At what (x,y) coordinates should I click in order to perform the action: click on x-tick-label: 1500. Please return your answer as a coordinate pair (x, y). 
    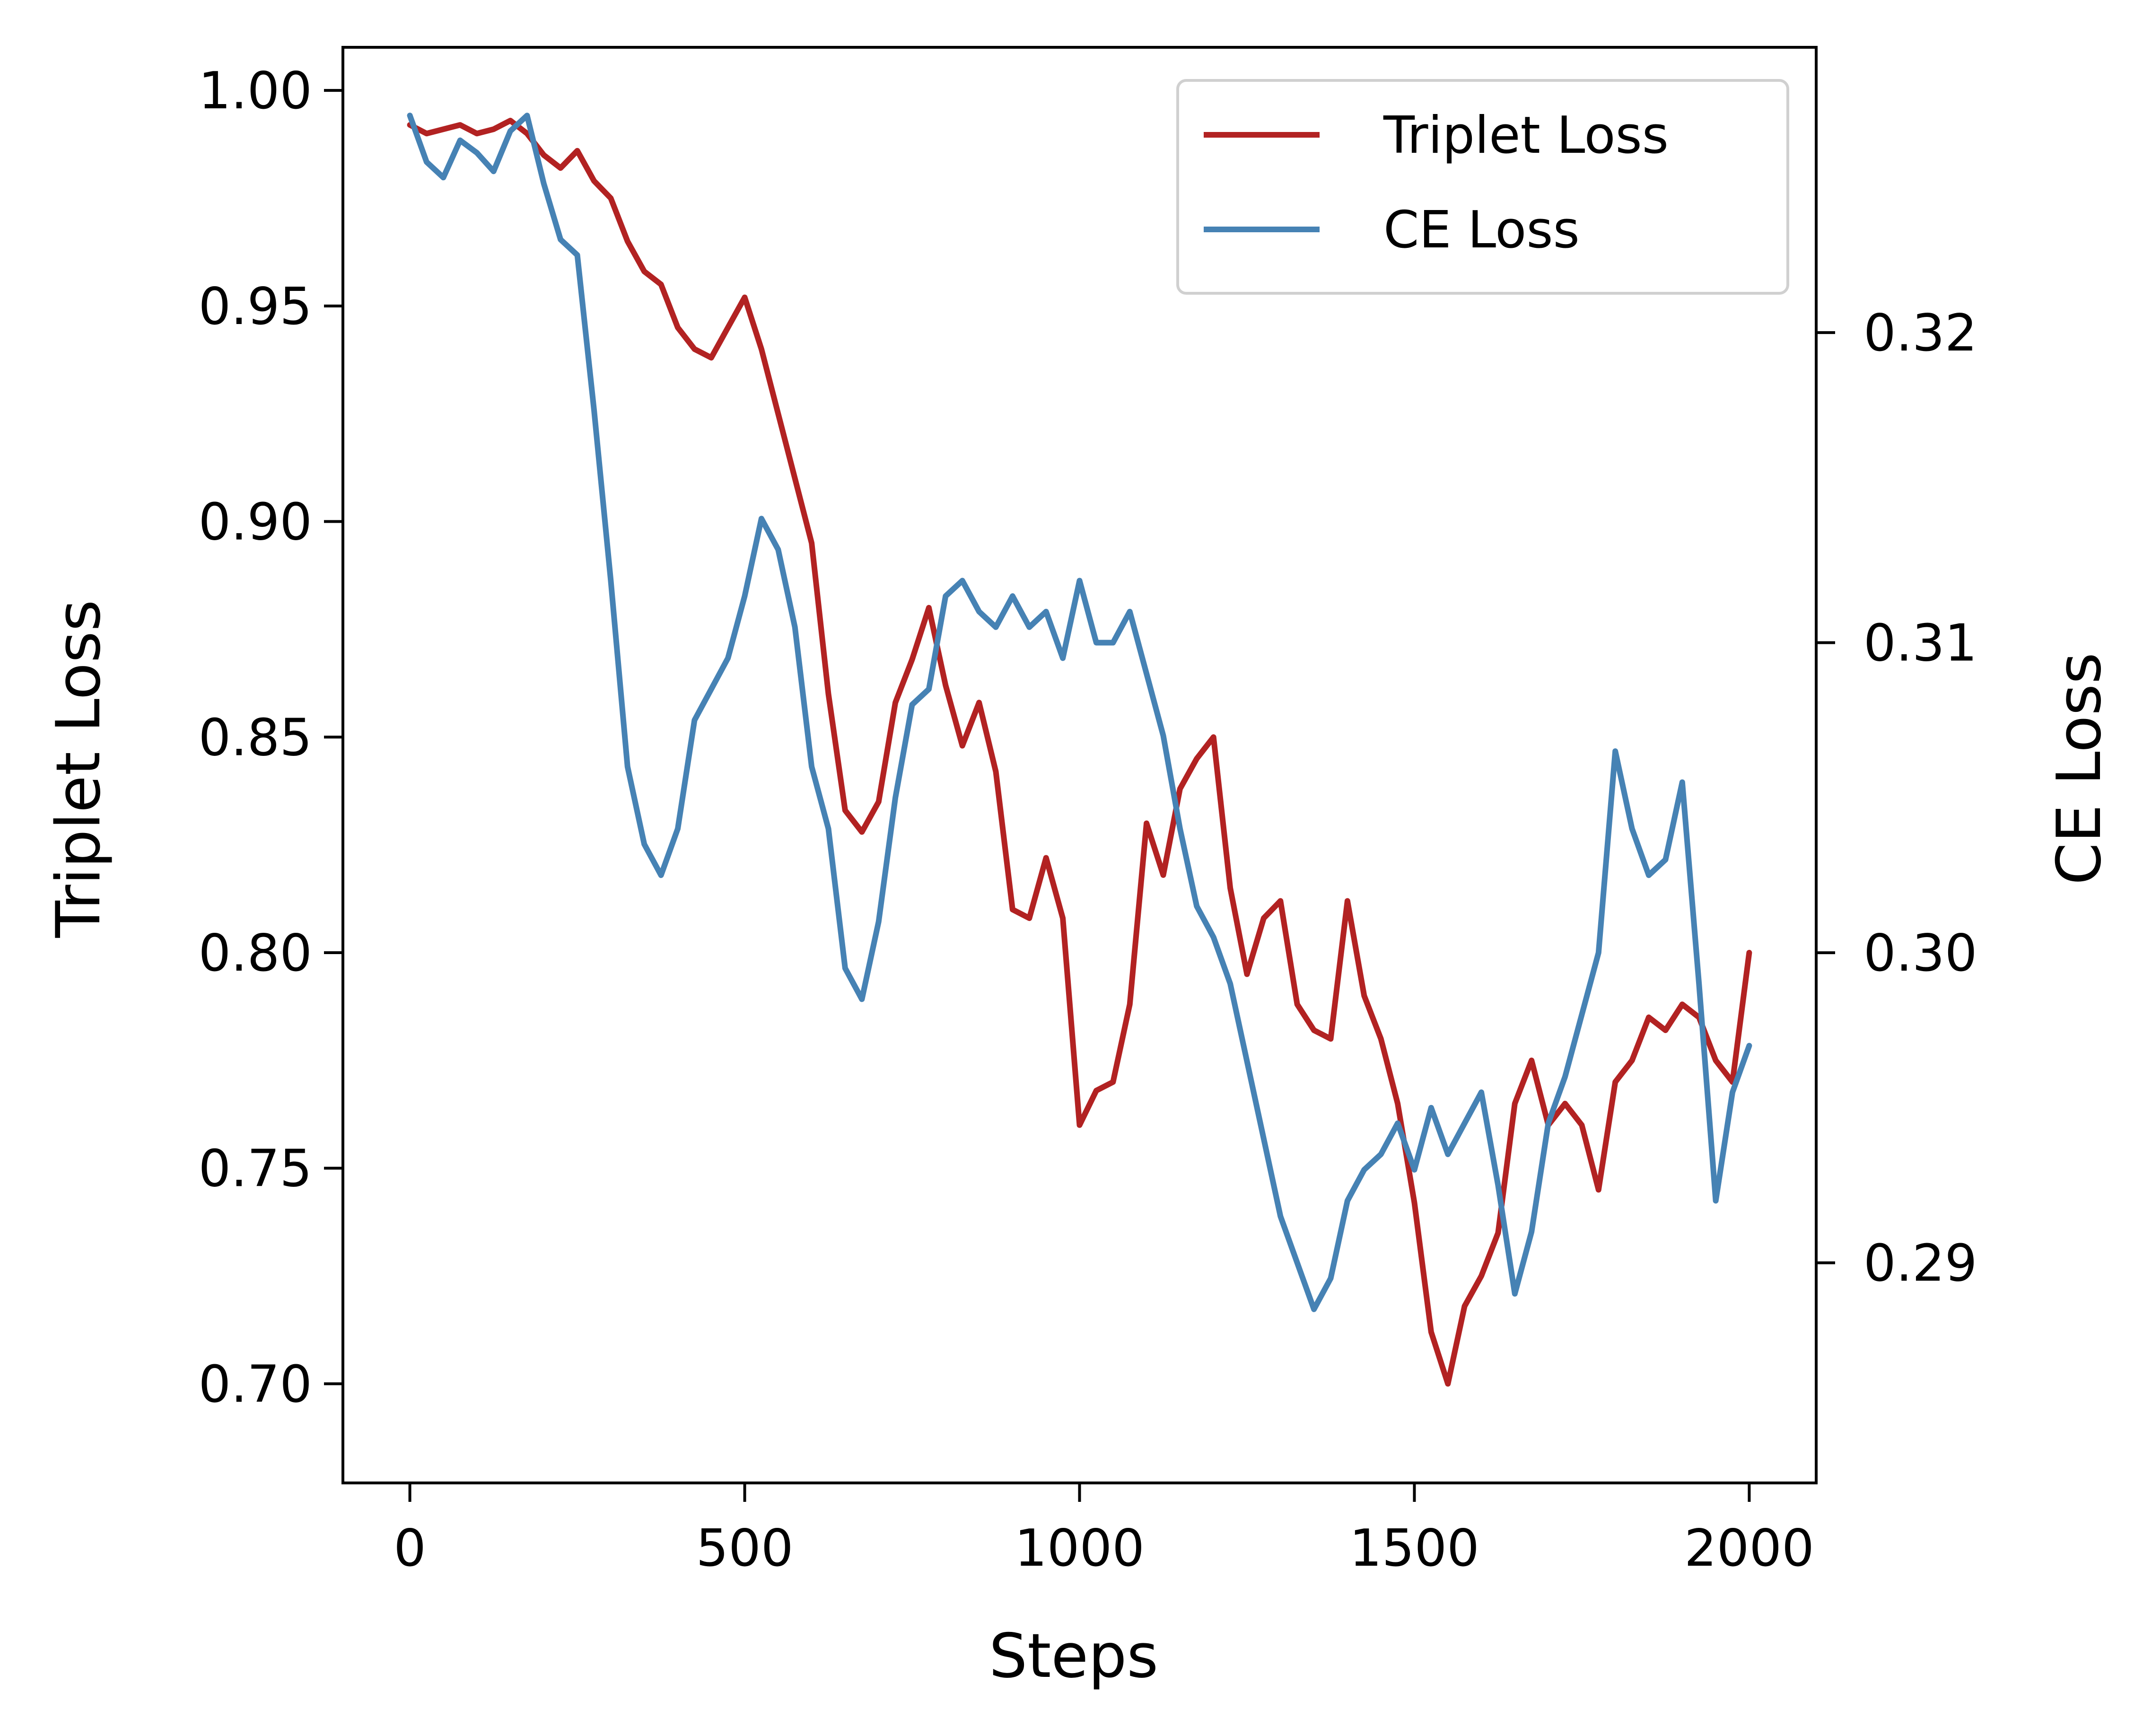
    Looking at the image, I should click on (1414, 1548).